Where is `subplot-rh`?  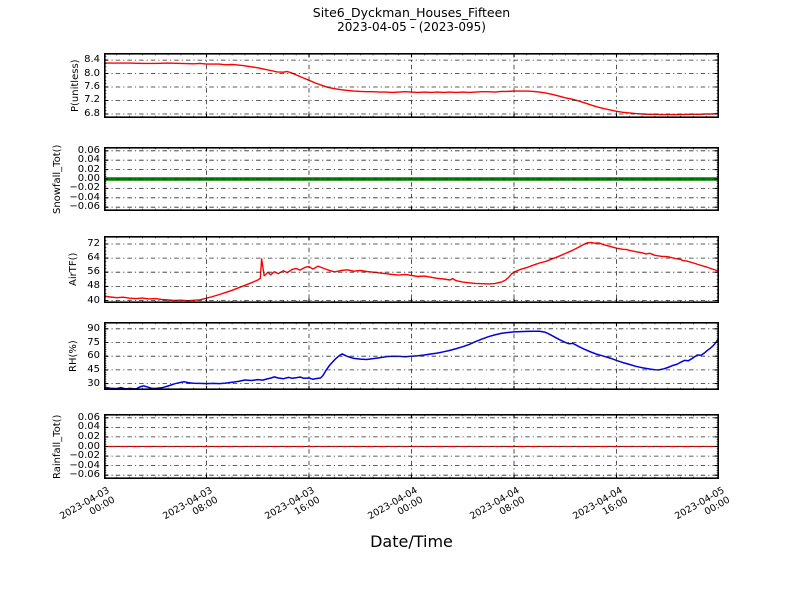 subplot-rh is located at coordinates (411, 356).